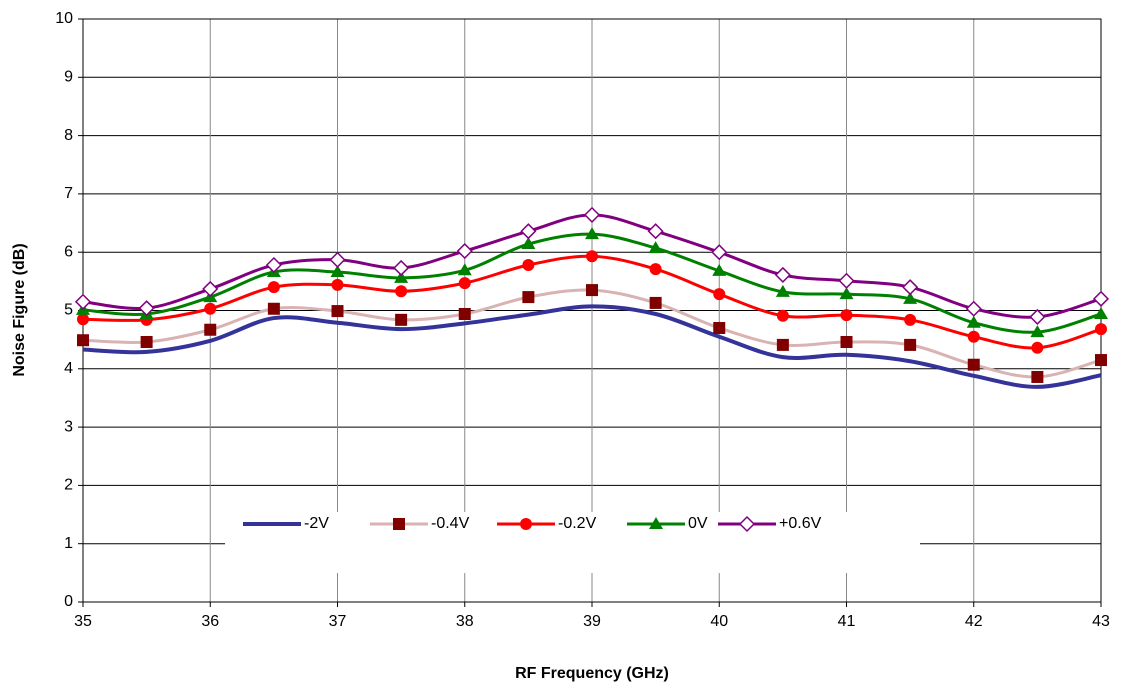  What do you see at coordinates (800, 523) in the screenshot?
I see `legend-label: +0.6V` at bounding box center [800, 523].